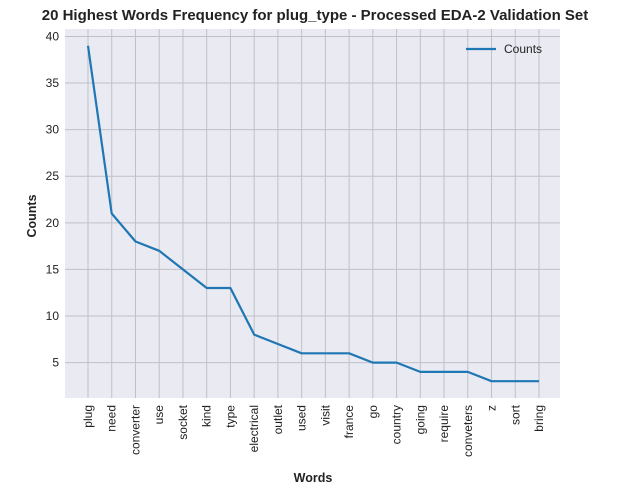  Describe the element at coordinates (53, 176) in the screenshot. I see `y-tick-label: 25` at that location.